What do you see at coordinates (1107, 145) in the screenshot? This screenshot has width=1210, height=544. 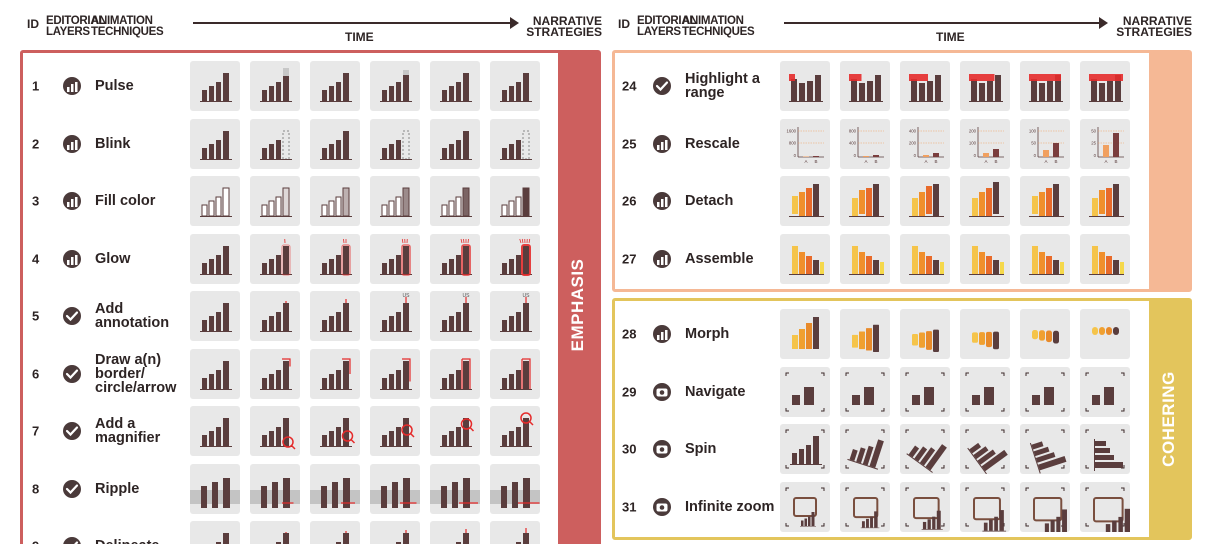 I see `frame-graphic: 50 25 0 A B` at bounding box center [1107, 145].